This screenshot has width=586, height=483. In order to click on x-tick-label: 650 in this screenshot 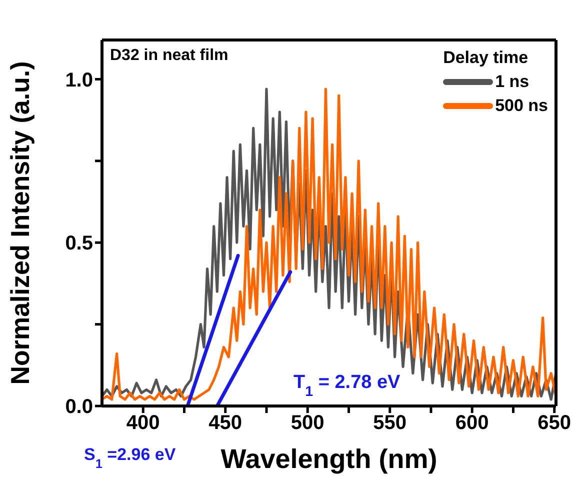, I will do `click(555, 423)`.